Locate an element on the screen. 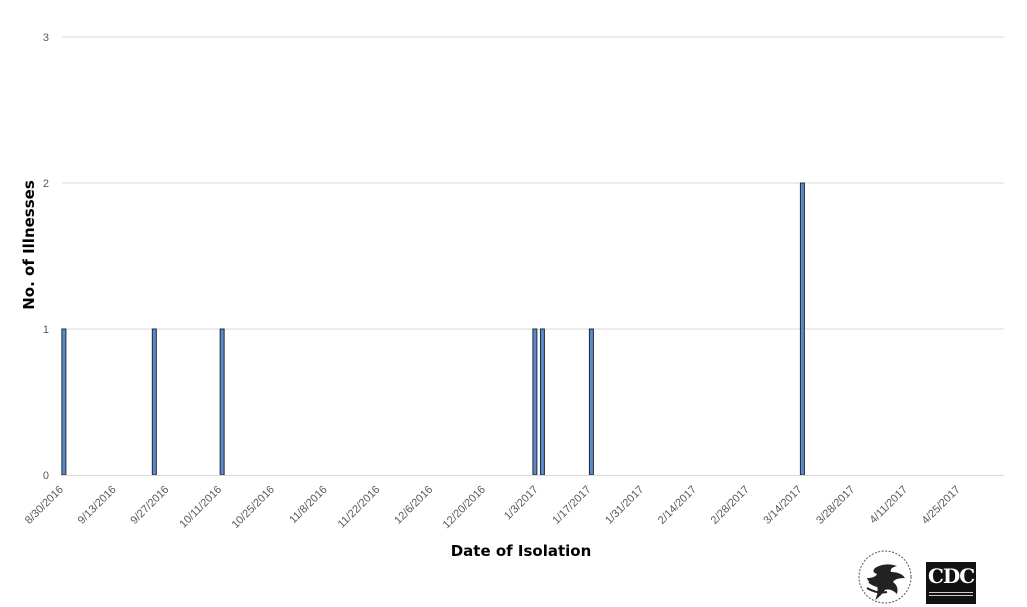  x-tick-label: 9/27/2016 is located at coordinates (149, 505).